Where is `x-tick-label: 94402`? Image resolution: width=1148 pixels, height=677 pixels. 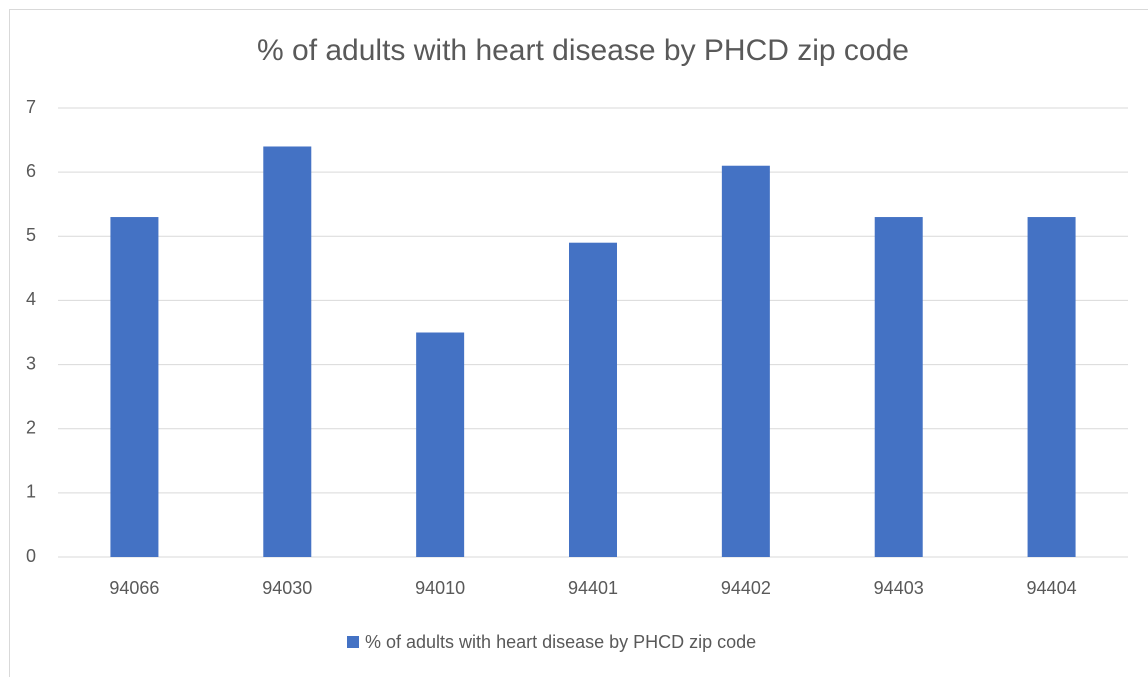
x-tick-label: 94402 is located at coordinates (746, 588).